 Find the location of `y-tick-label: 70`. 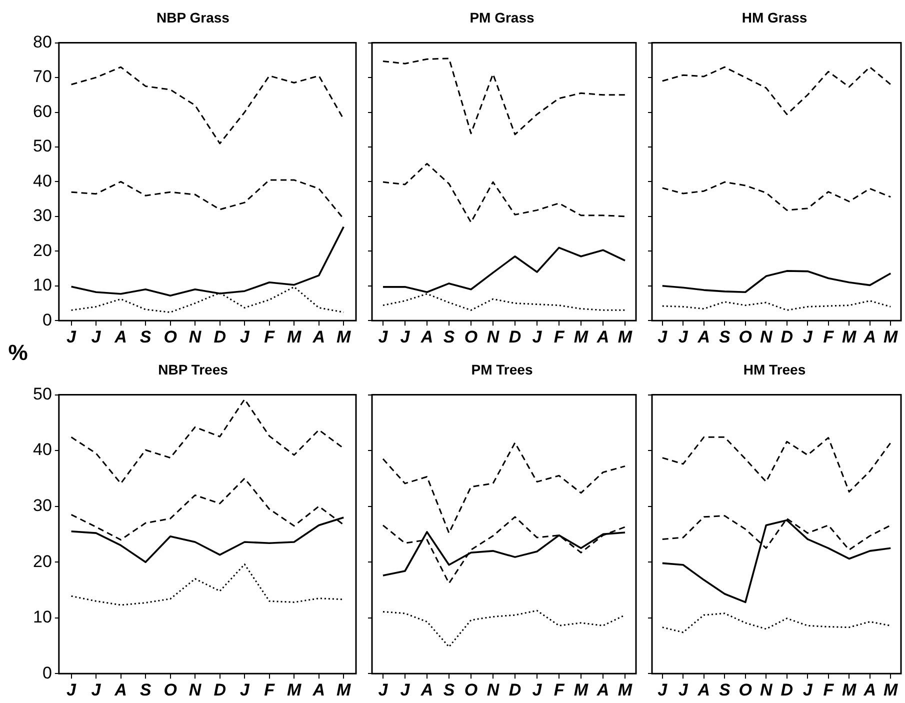

y-tick-label: 70 is located at coordinates (42, 76).